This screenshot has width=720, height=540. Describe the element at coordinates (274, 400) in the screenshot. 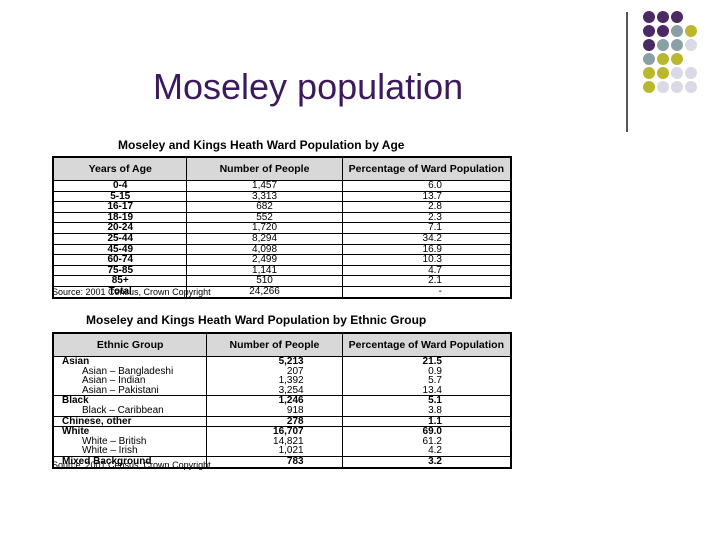

I see `ethnic-number-cell: 1,246` at that location.